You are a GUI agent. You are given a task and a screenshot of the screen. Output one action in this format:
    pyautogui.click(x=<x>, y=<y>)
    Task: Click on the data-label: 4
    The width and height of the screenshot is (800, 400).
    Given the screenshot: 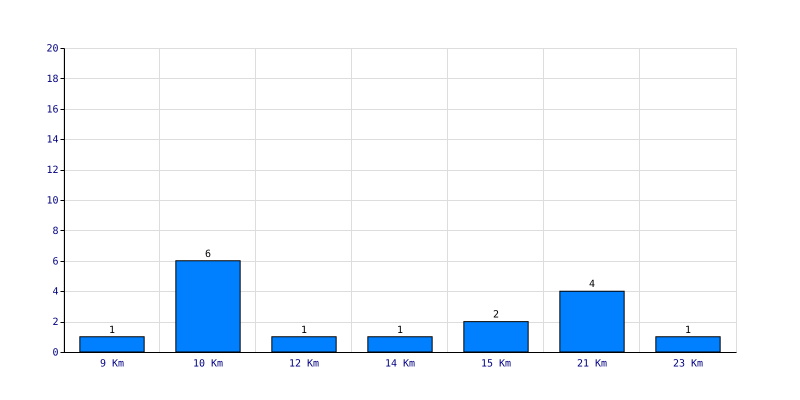 What is the action you would take?
    pyautogui.click(x=592, y=284)
    